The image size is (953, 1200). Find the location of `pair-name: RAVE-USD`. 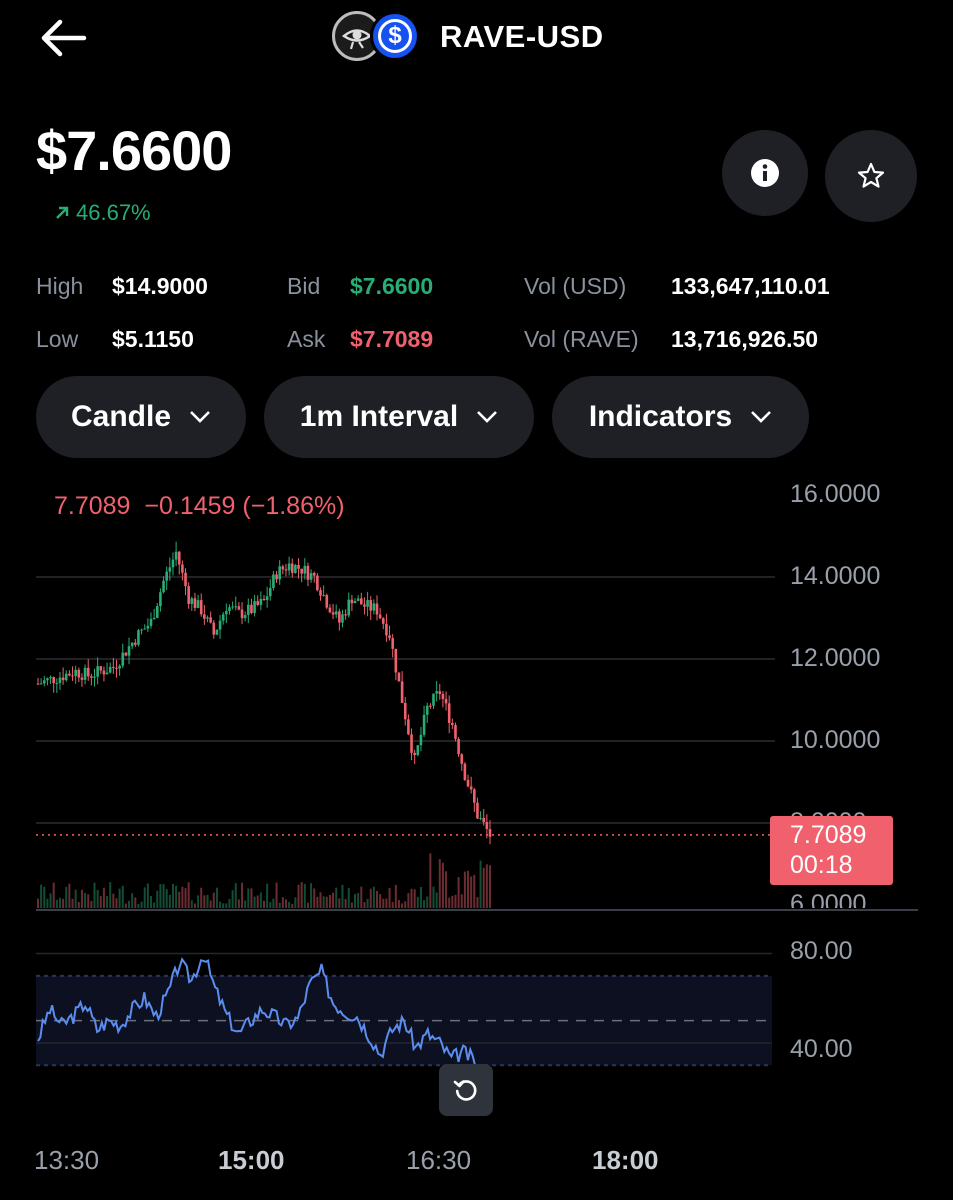

pair-name: RAVE-USD is located at coordinates (522, 36).